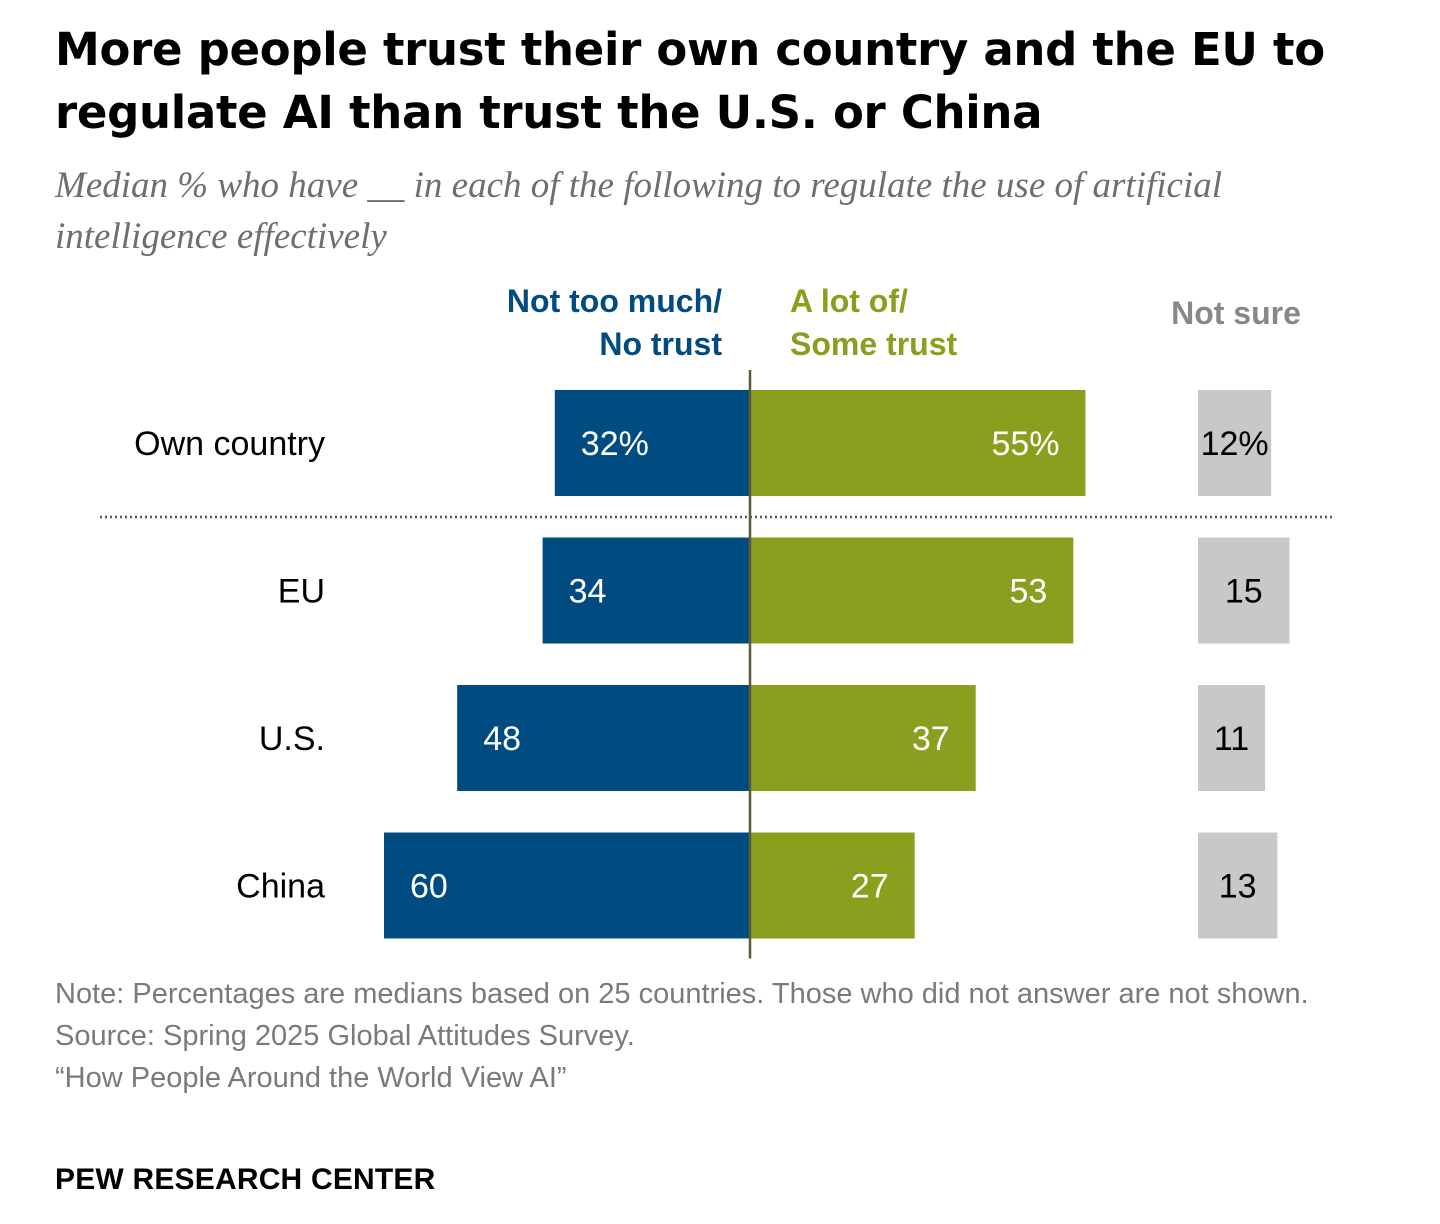 This screenshot has width=1440, height=1224. What do you see at coordinates (429, 887) in the screenshot?
I see `value-label-no-trust: 60` at bounding box center [429, 887].